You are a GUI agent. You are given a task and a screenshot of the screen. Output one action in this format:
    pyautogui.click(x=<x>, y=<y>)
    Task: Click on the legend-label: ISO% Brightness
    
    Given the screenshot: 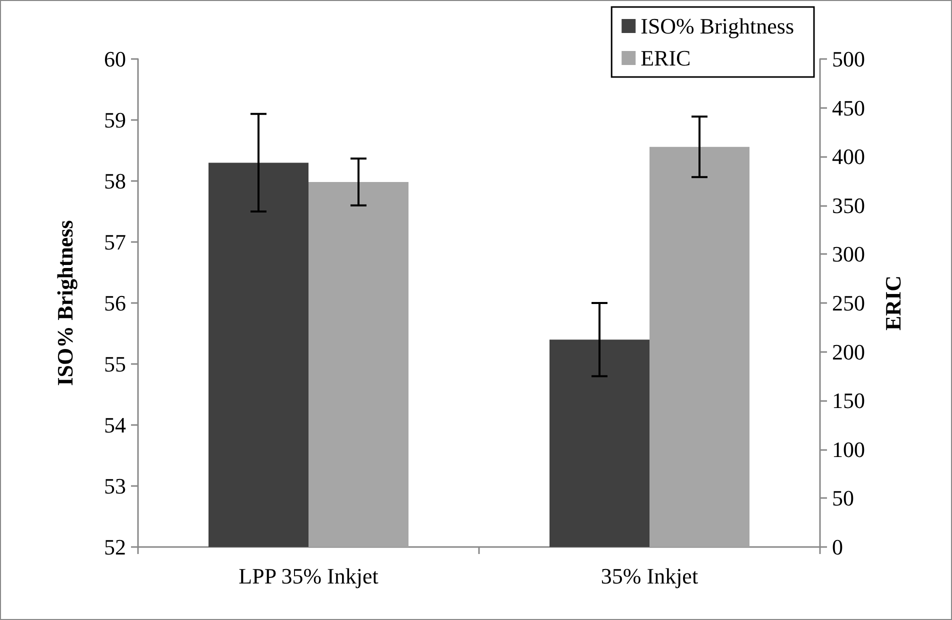 What is the action you would take?
    pyautogui.click(x=717, y=26)
    